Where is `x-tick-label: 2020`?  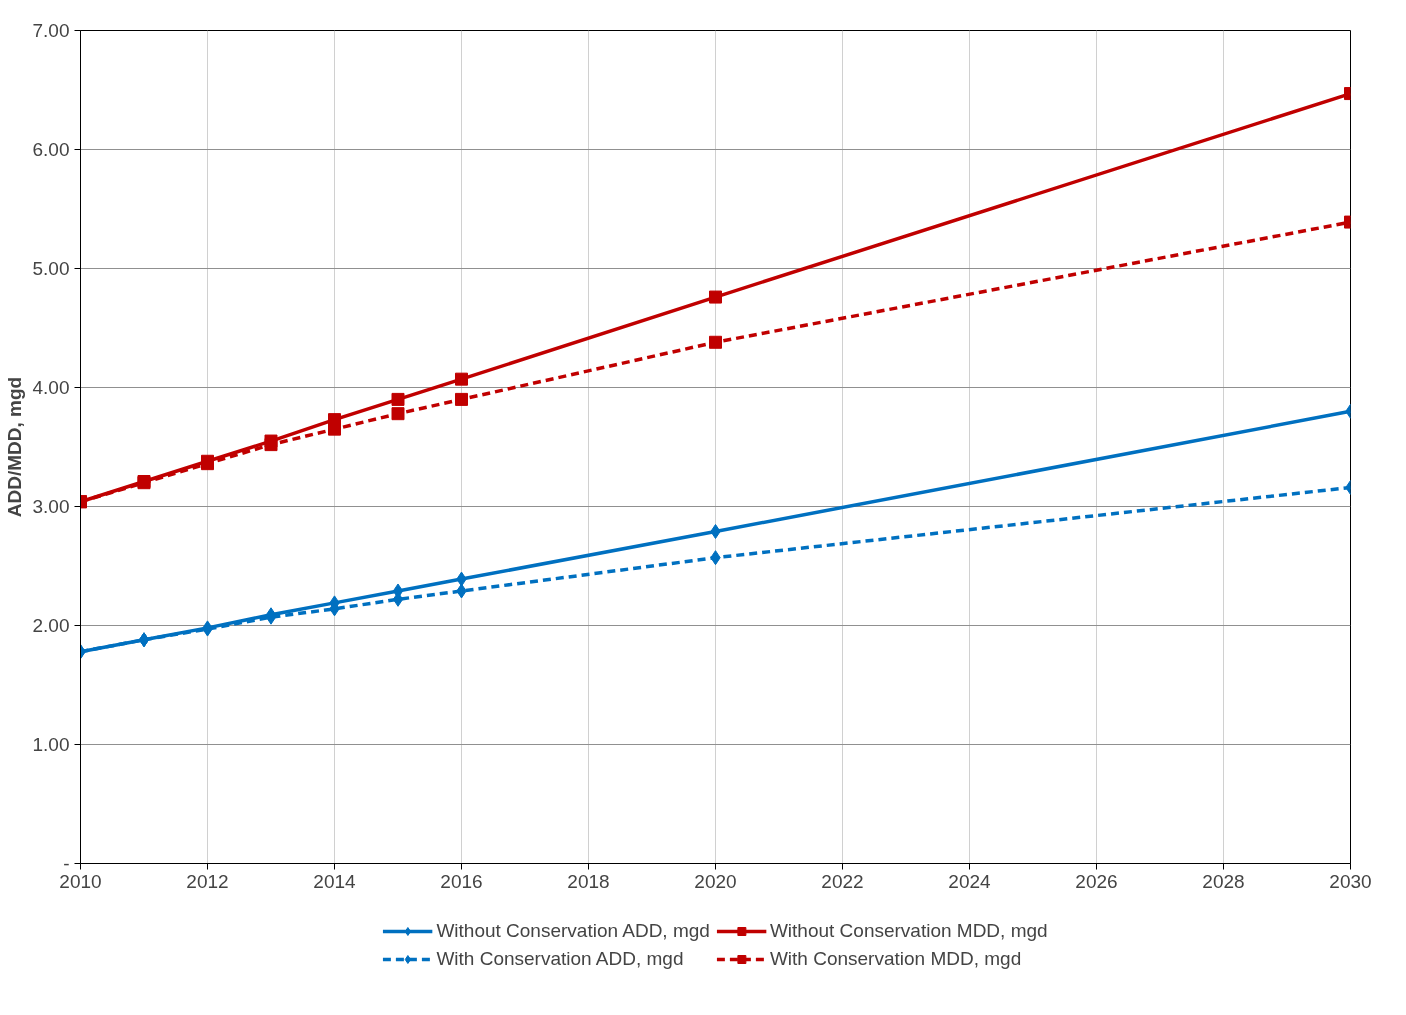 x-tick-label: 2020 is located at coordinates (715, 881).